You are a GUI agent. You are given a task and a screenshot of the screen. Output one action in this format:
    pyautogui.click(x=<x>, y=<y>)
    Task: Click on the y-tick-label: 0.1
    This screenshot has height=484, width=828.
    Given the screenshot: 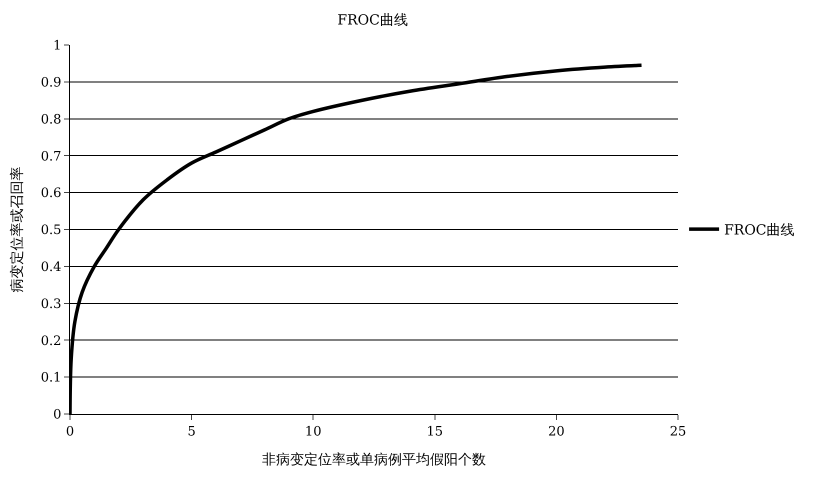 What is the action you would take?
    pyautogui.click(x=51, y=378)
    